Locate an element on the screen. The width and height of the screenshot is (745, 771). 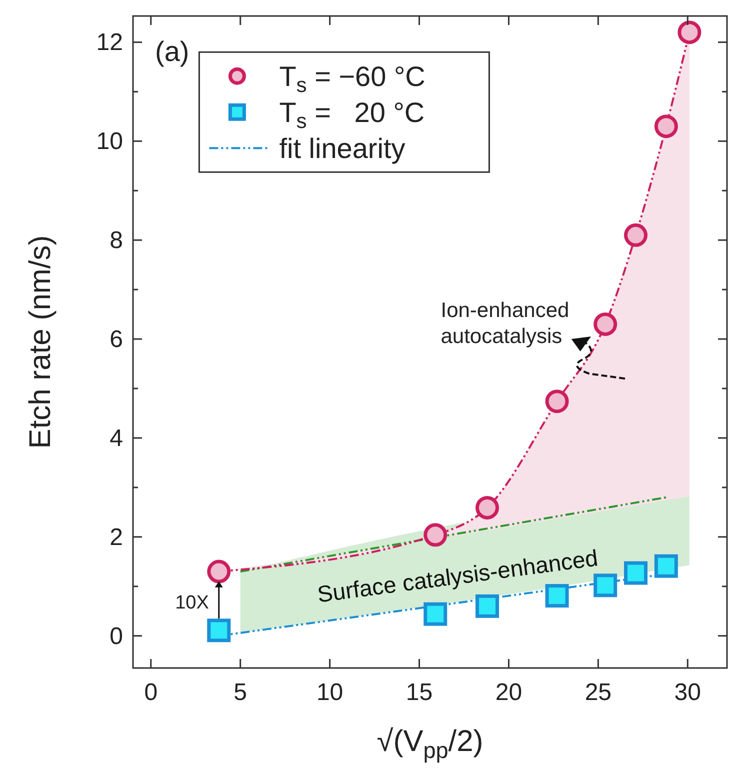
x-tick-label: 0 is located at coordinates (151, 692).